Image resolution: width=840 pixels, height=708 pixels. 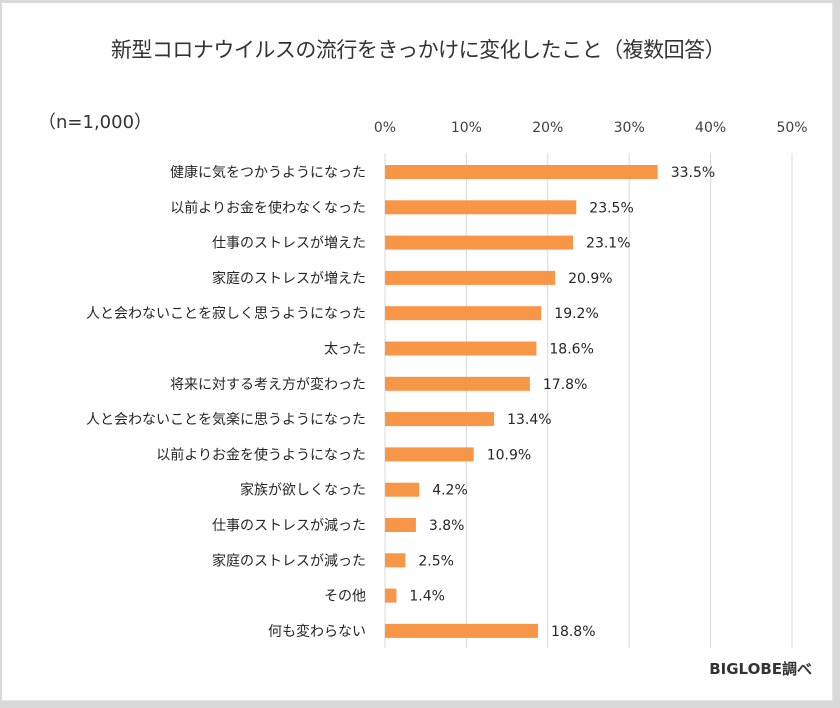 What do you see at coordinates (289, 560) in the screenshot?
I see `category-label: 家庭のストレスが減った` at bounding box center [289, 560].